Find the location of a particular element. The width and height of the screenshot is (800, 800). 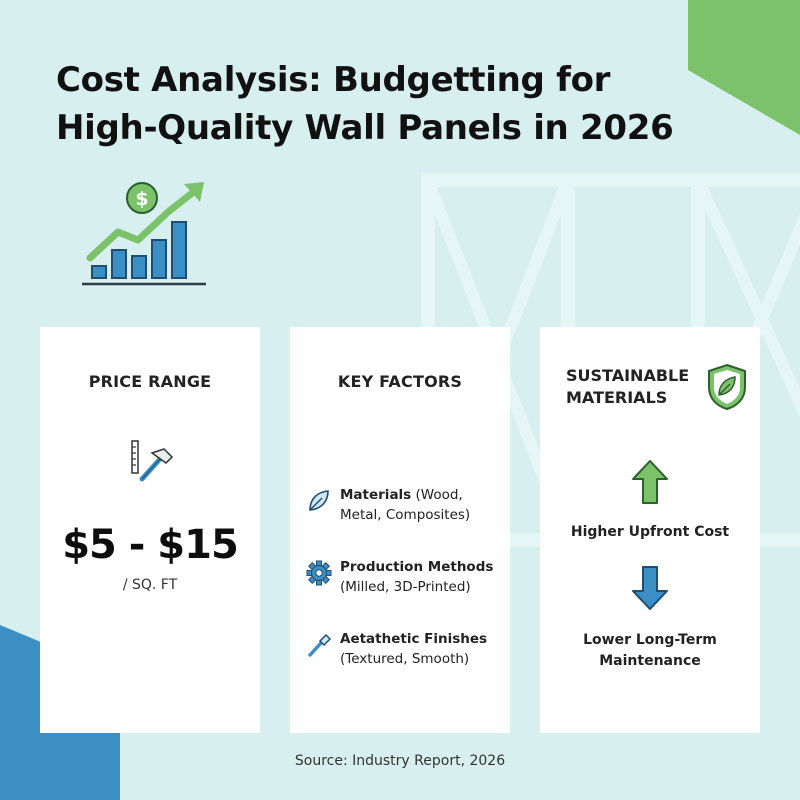

factor-detail: (Textured, Smooth) is located at coordinates (405, 659).